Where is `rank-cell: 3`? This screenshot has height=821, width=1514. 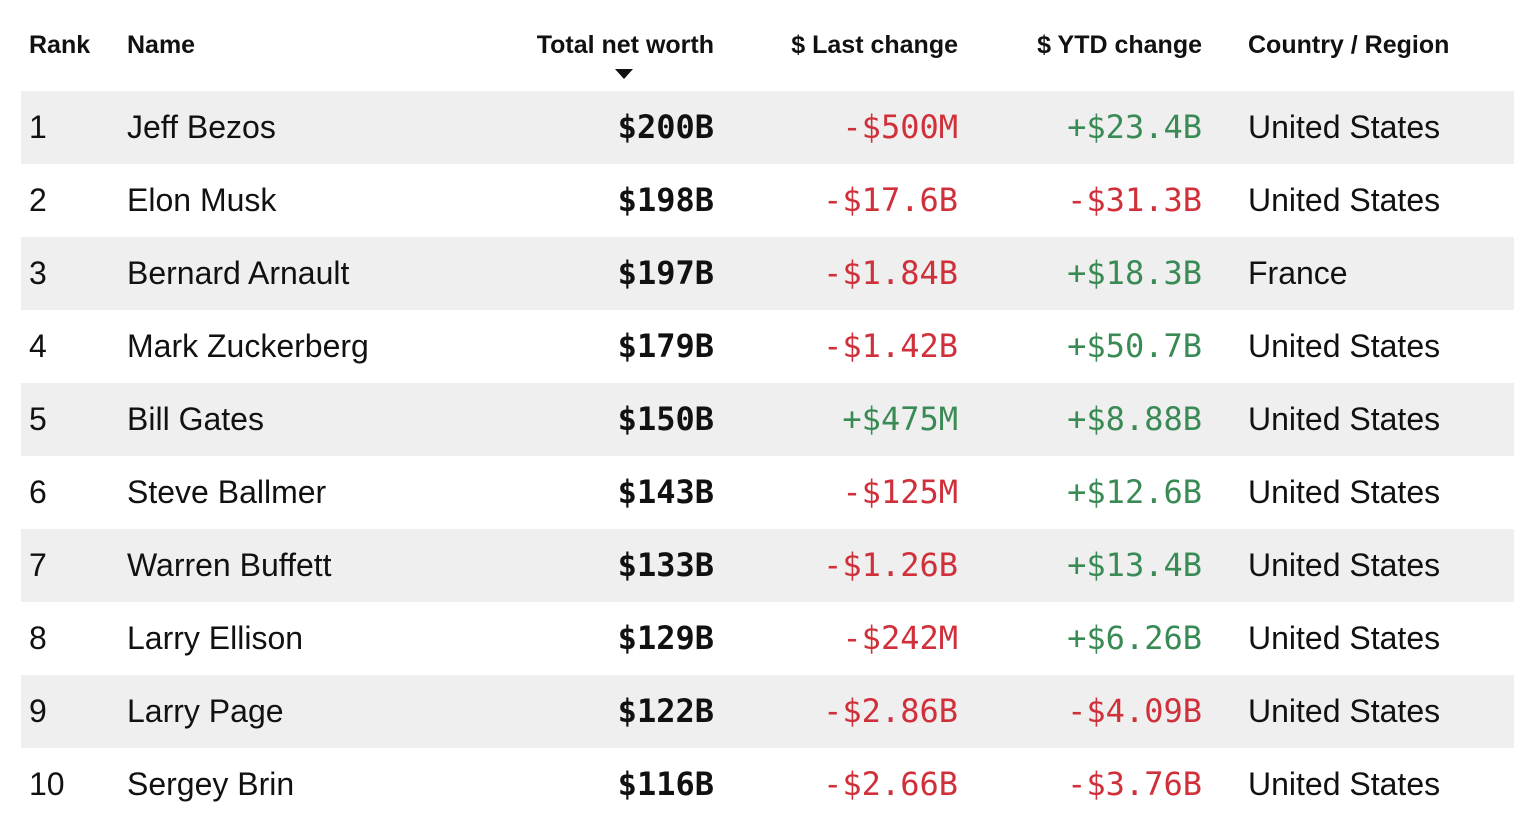
rank-cell: 3 is located at coordinates (38, 273).